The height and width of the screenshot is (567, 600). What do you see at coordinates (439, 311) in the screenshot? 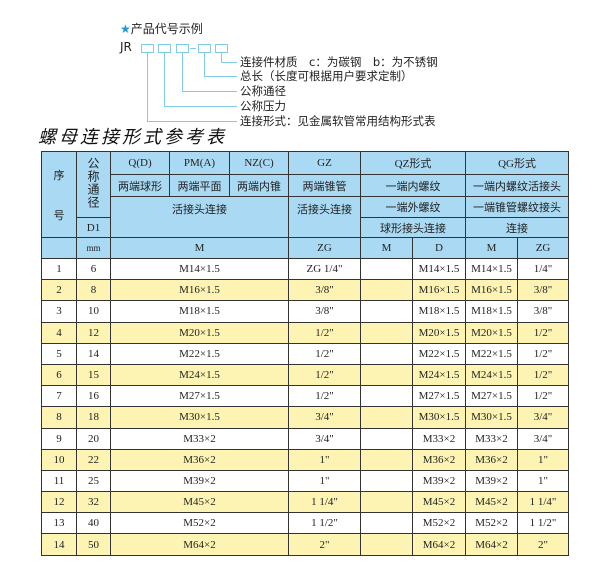
I see `qz-d-cell: M18×1.5` at bounding box center [439, 311].